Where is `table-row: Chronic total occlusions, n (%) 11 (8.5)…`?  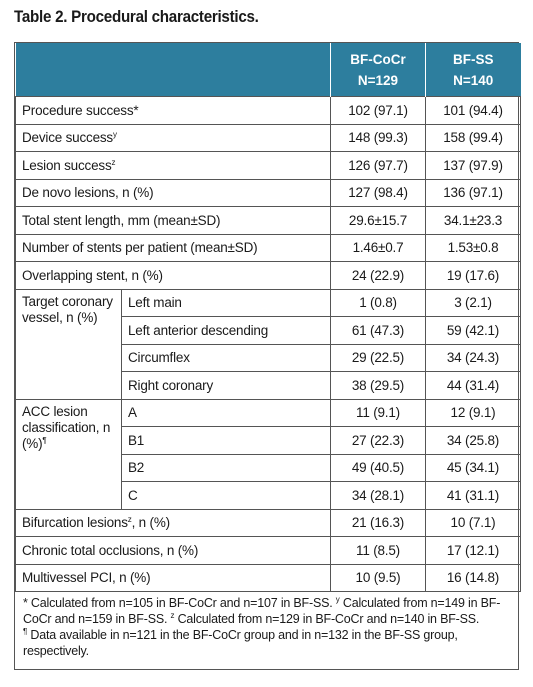
table-row: Chronic total occlusions, n (%) 11 (8.5)… is located at coordinates (268, 550).